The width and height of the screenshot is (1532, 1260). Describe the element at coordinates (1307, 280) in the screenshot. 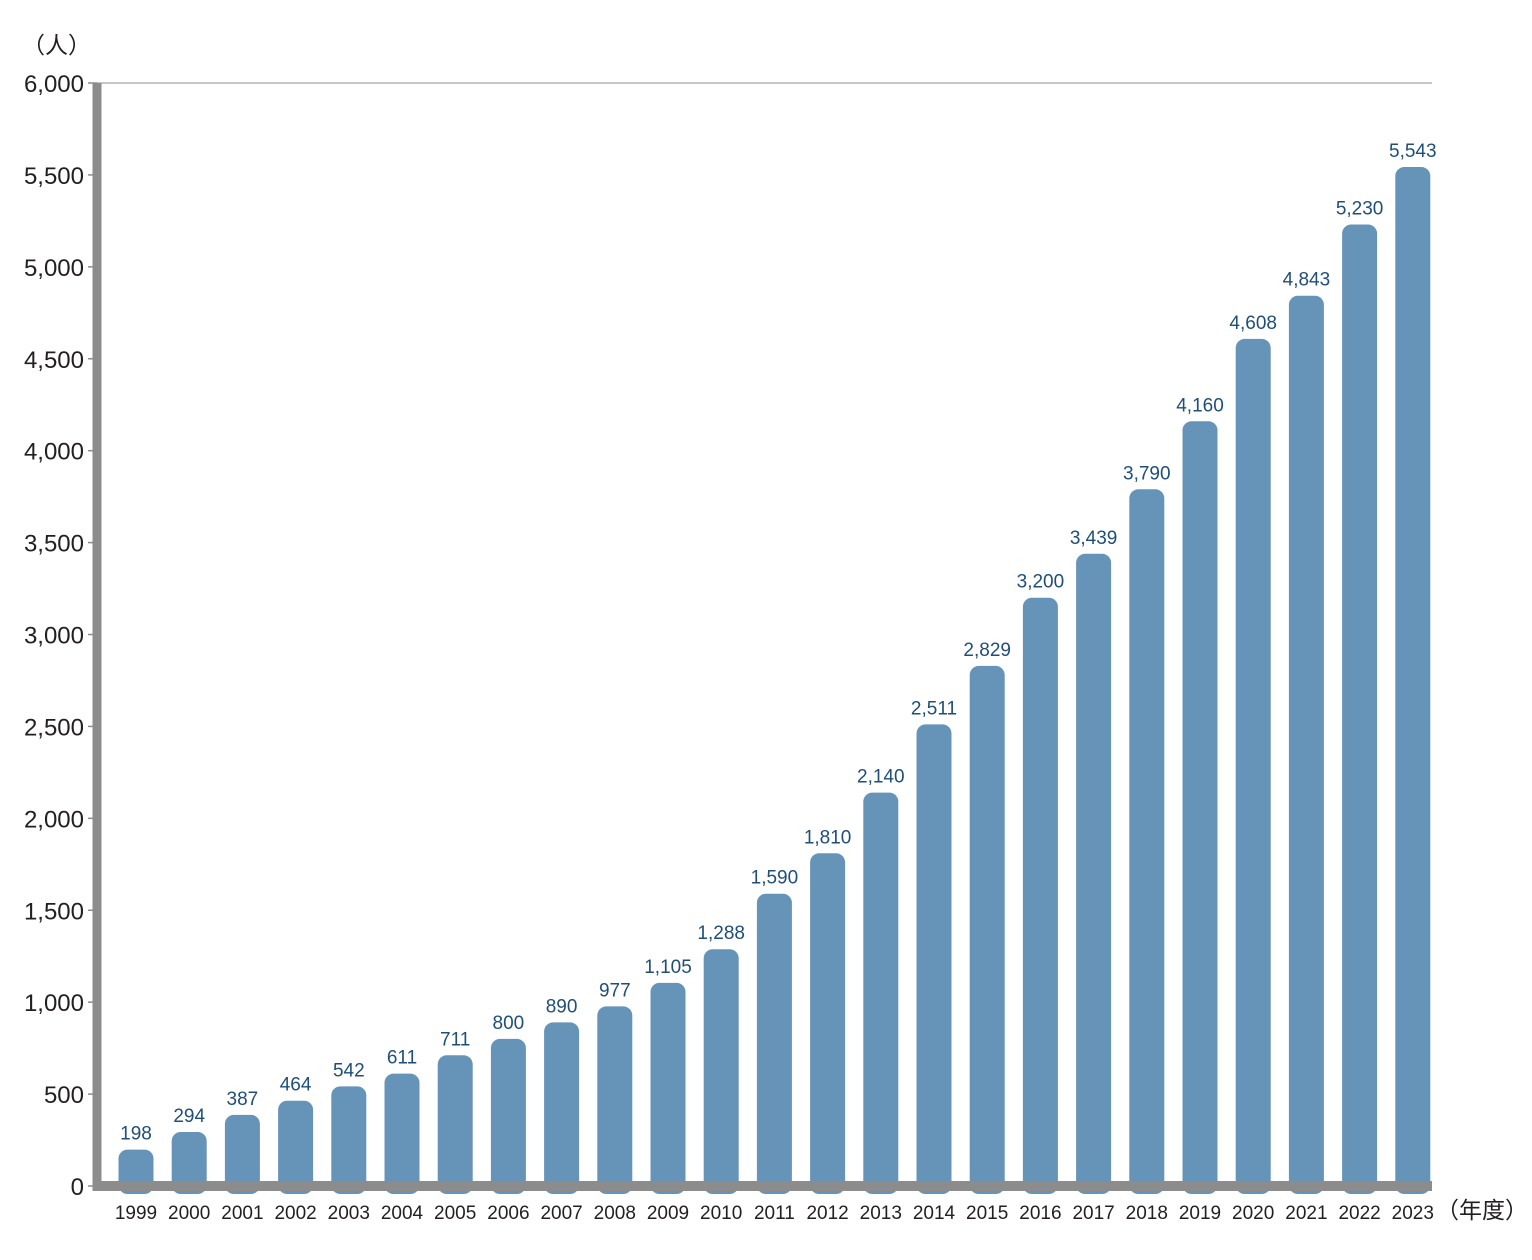

I see `data-label-2021: 4,843` at that location.